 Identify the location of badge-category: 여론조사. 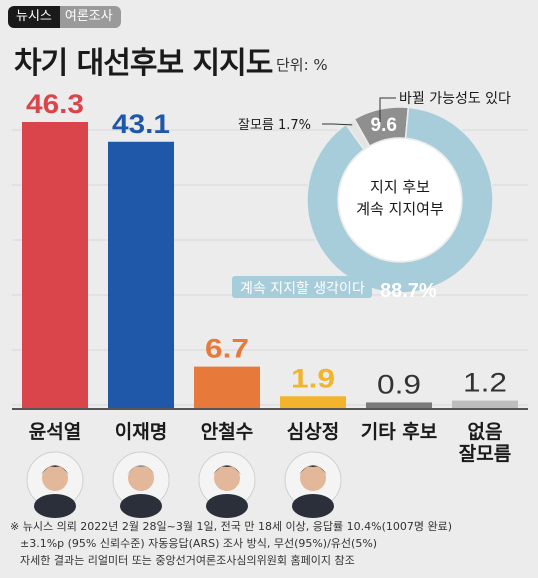
(90, 17).